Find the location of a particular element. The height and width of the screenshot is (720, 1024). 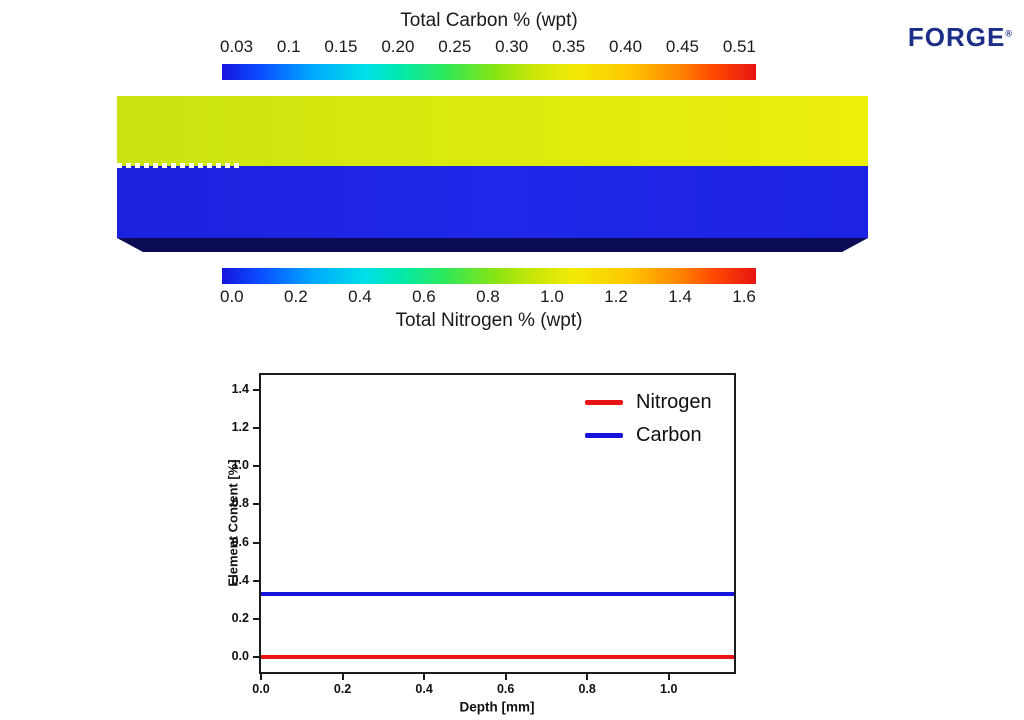

x-tick-label: 0.8 is located at coordinates (587, 689).